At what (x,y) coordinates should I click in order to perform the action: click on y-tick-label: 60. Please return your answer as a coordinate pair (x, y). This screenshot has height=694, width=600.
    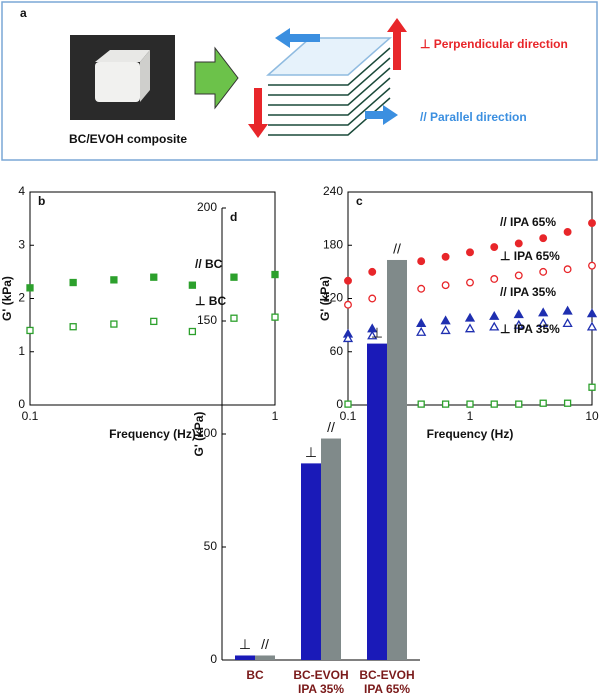
    Looking at the image, I should click on (337, 351).